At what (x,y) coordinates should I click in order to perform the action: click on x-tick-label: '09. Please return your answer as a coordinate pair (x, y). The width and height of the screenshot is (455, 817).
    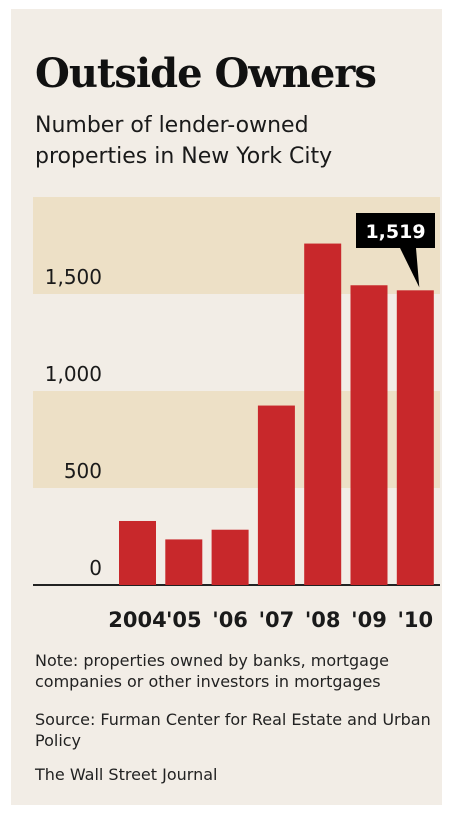
    Looking at the image, I should click on (369, 620).